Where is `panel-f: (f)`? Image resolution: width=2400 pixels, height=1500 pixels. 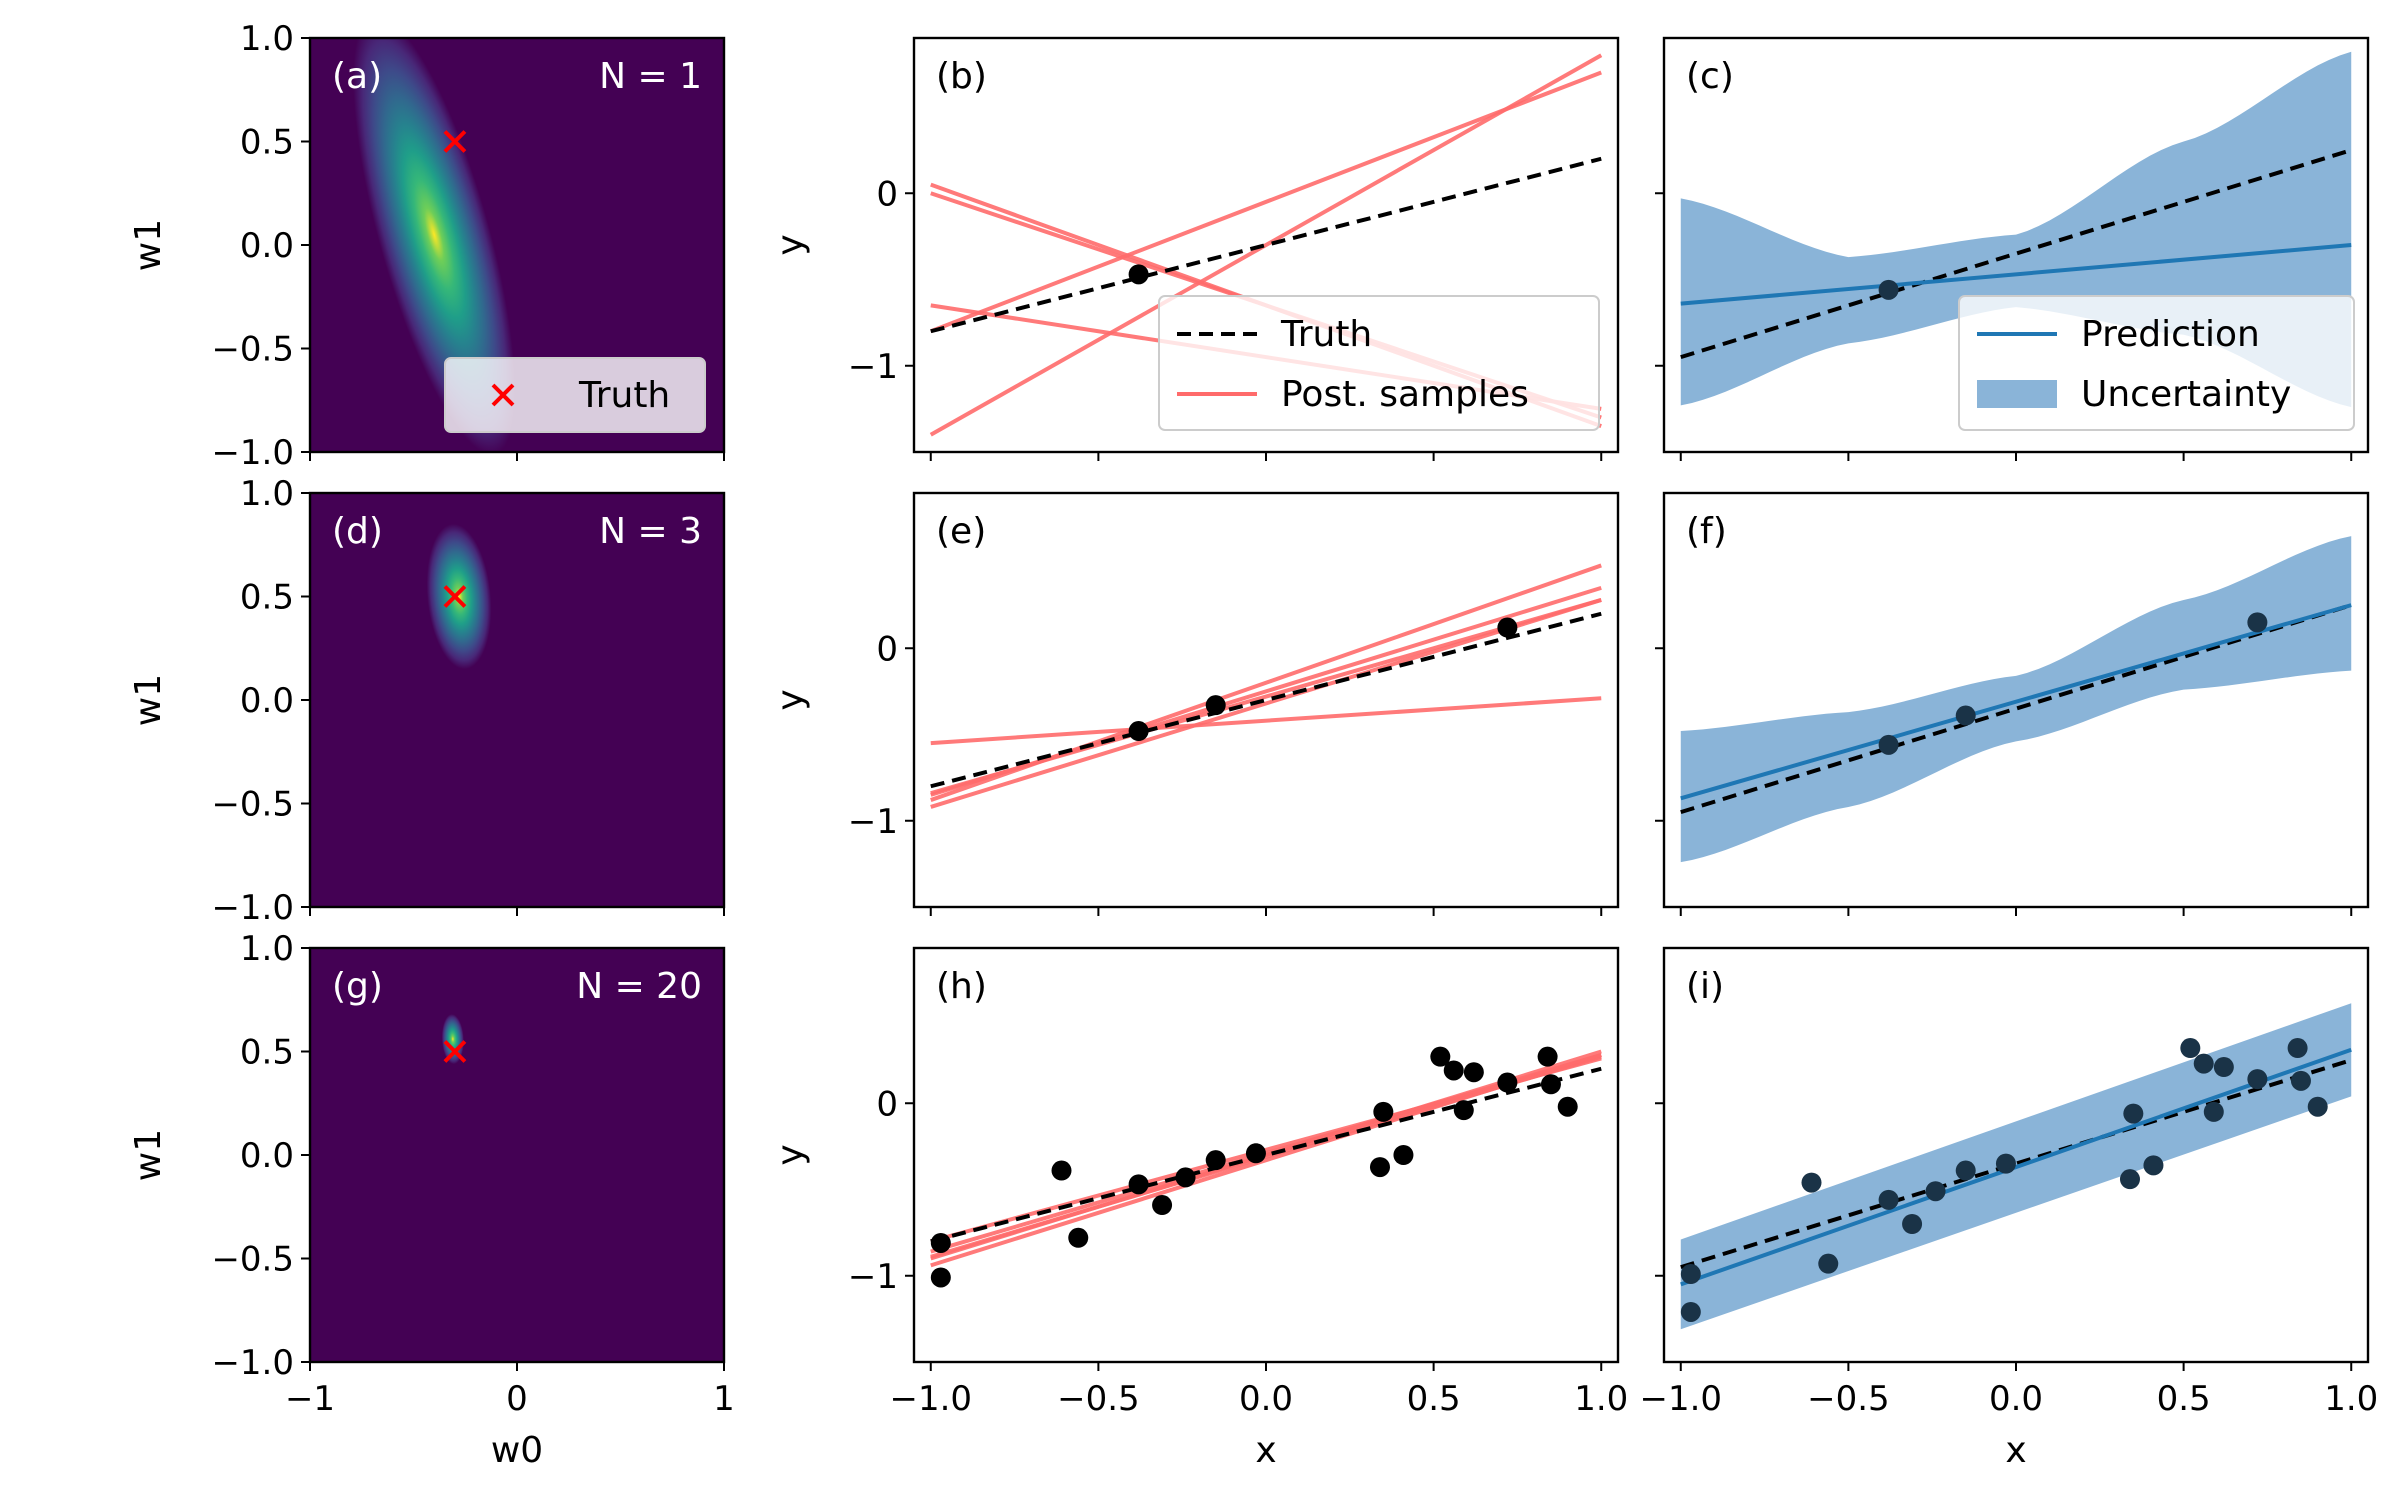 panel-f: (f) is located at coordinates (2012, 703).